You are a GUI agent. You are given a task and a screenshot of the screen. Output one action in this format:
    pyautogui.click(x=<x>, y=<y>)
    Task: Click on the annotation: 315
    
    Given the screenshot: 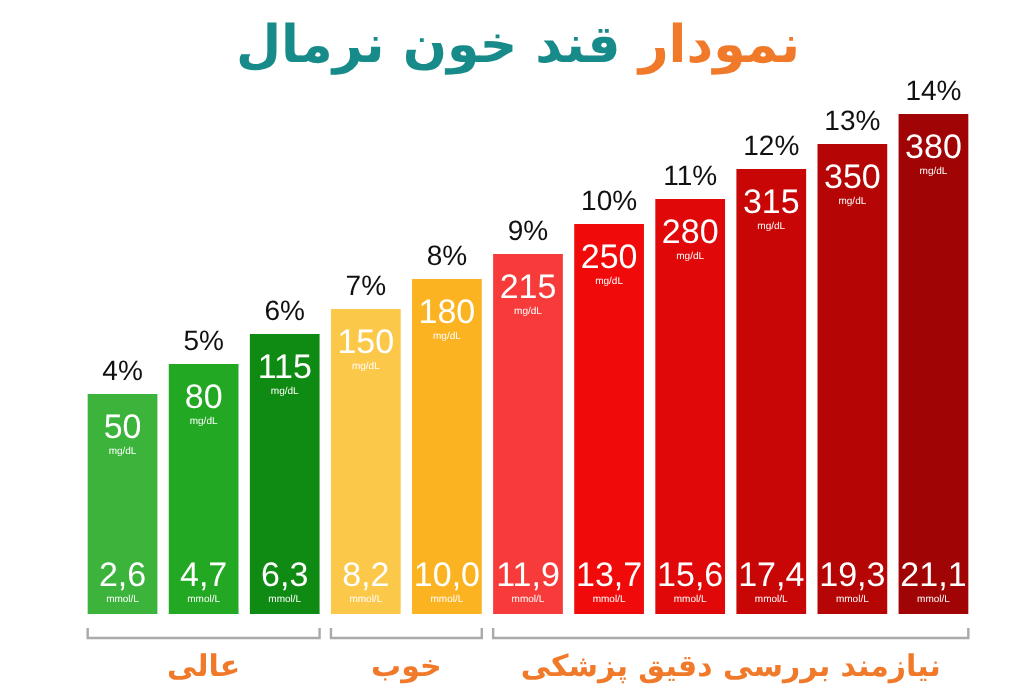 What is the action you would take?
    pyautogui.click(x=771, y=202)
    